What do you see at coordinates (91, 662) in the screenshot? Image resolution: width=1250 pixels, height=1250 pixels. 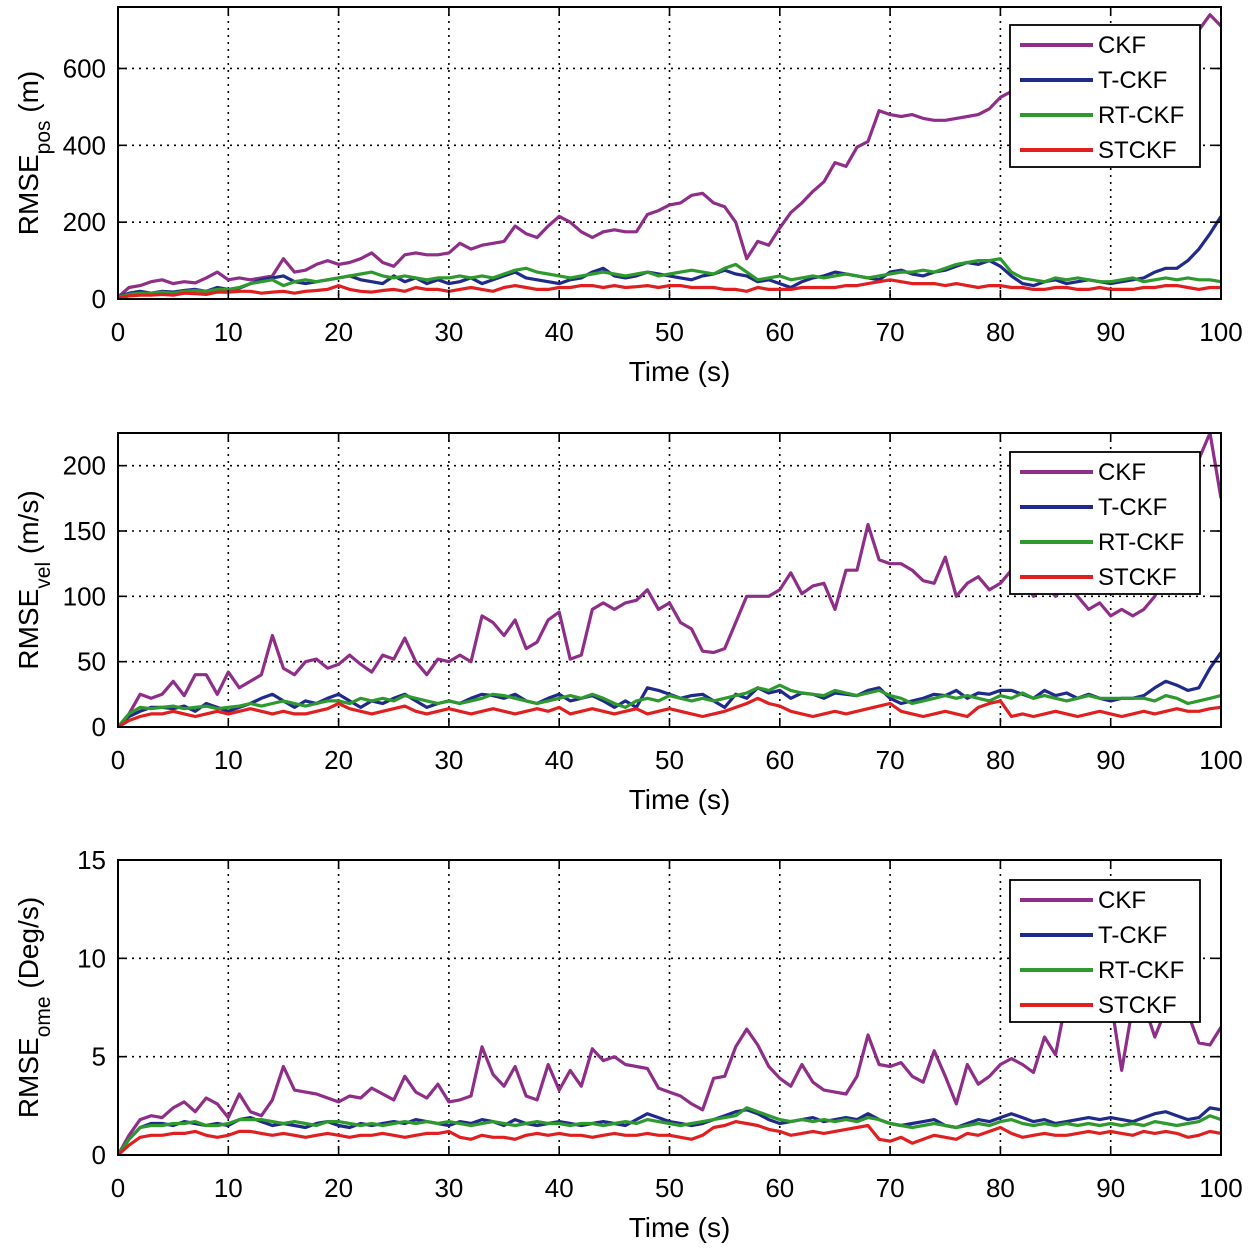 I see `y-tick-label: 50` at bounding box center [91, 662].